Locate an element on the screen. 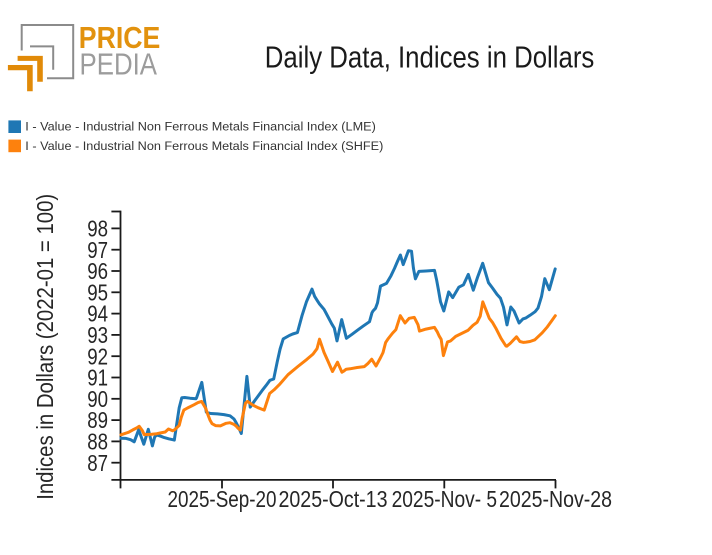  svg-text: 89 is located at coordinates (97, 420).